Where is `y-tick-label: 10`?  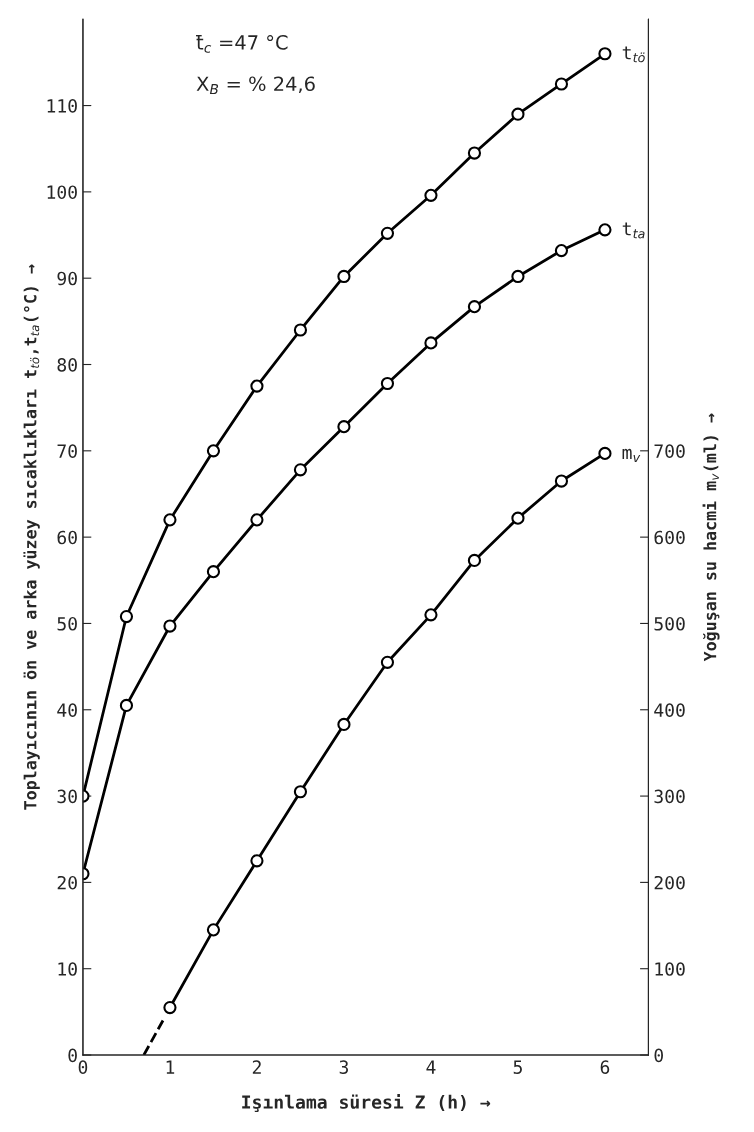 y-tick-label: 10 is located at coordinates (67, 969).